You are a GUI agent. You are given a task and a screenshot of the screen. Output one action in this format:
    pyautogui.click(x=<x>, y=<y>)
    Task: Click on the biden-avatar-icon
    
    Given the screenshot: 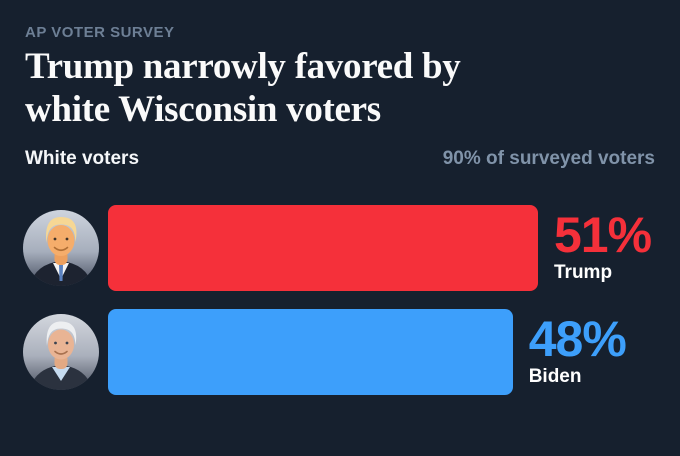 What is the action you would take?
    pyautogui.click(x=61, y=352)
    